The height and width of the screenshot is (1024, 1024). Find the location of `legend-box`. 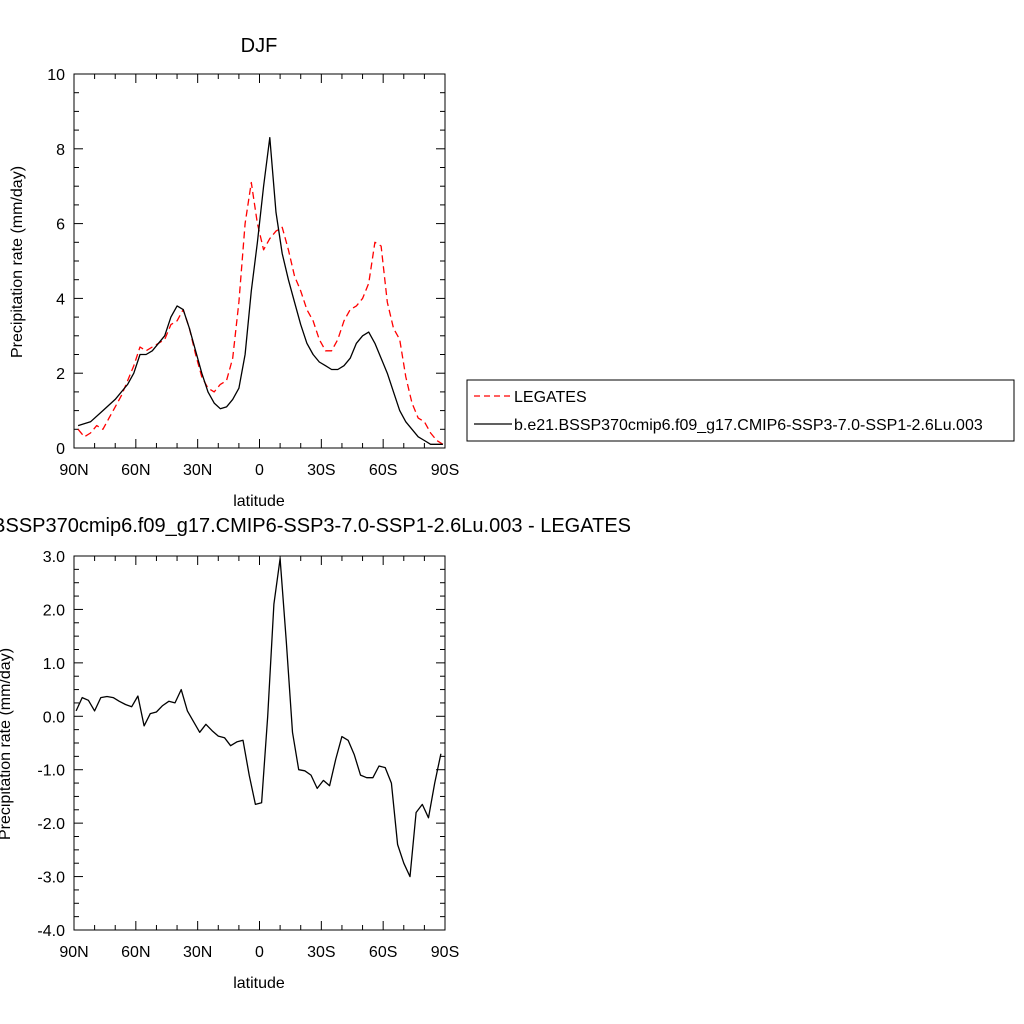

legend-box is located at coordinates (740, 410).